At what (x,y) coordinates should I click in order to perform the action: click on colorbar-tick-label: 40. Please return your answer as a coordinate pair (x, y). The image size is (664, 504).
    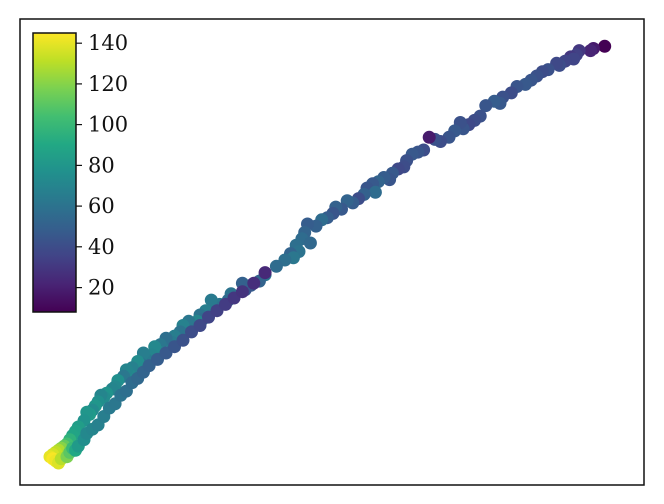
    Looking at the image, I should click on (101, 247).